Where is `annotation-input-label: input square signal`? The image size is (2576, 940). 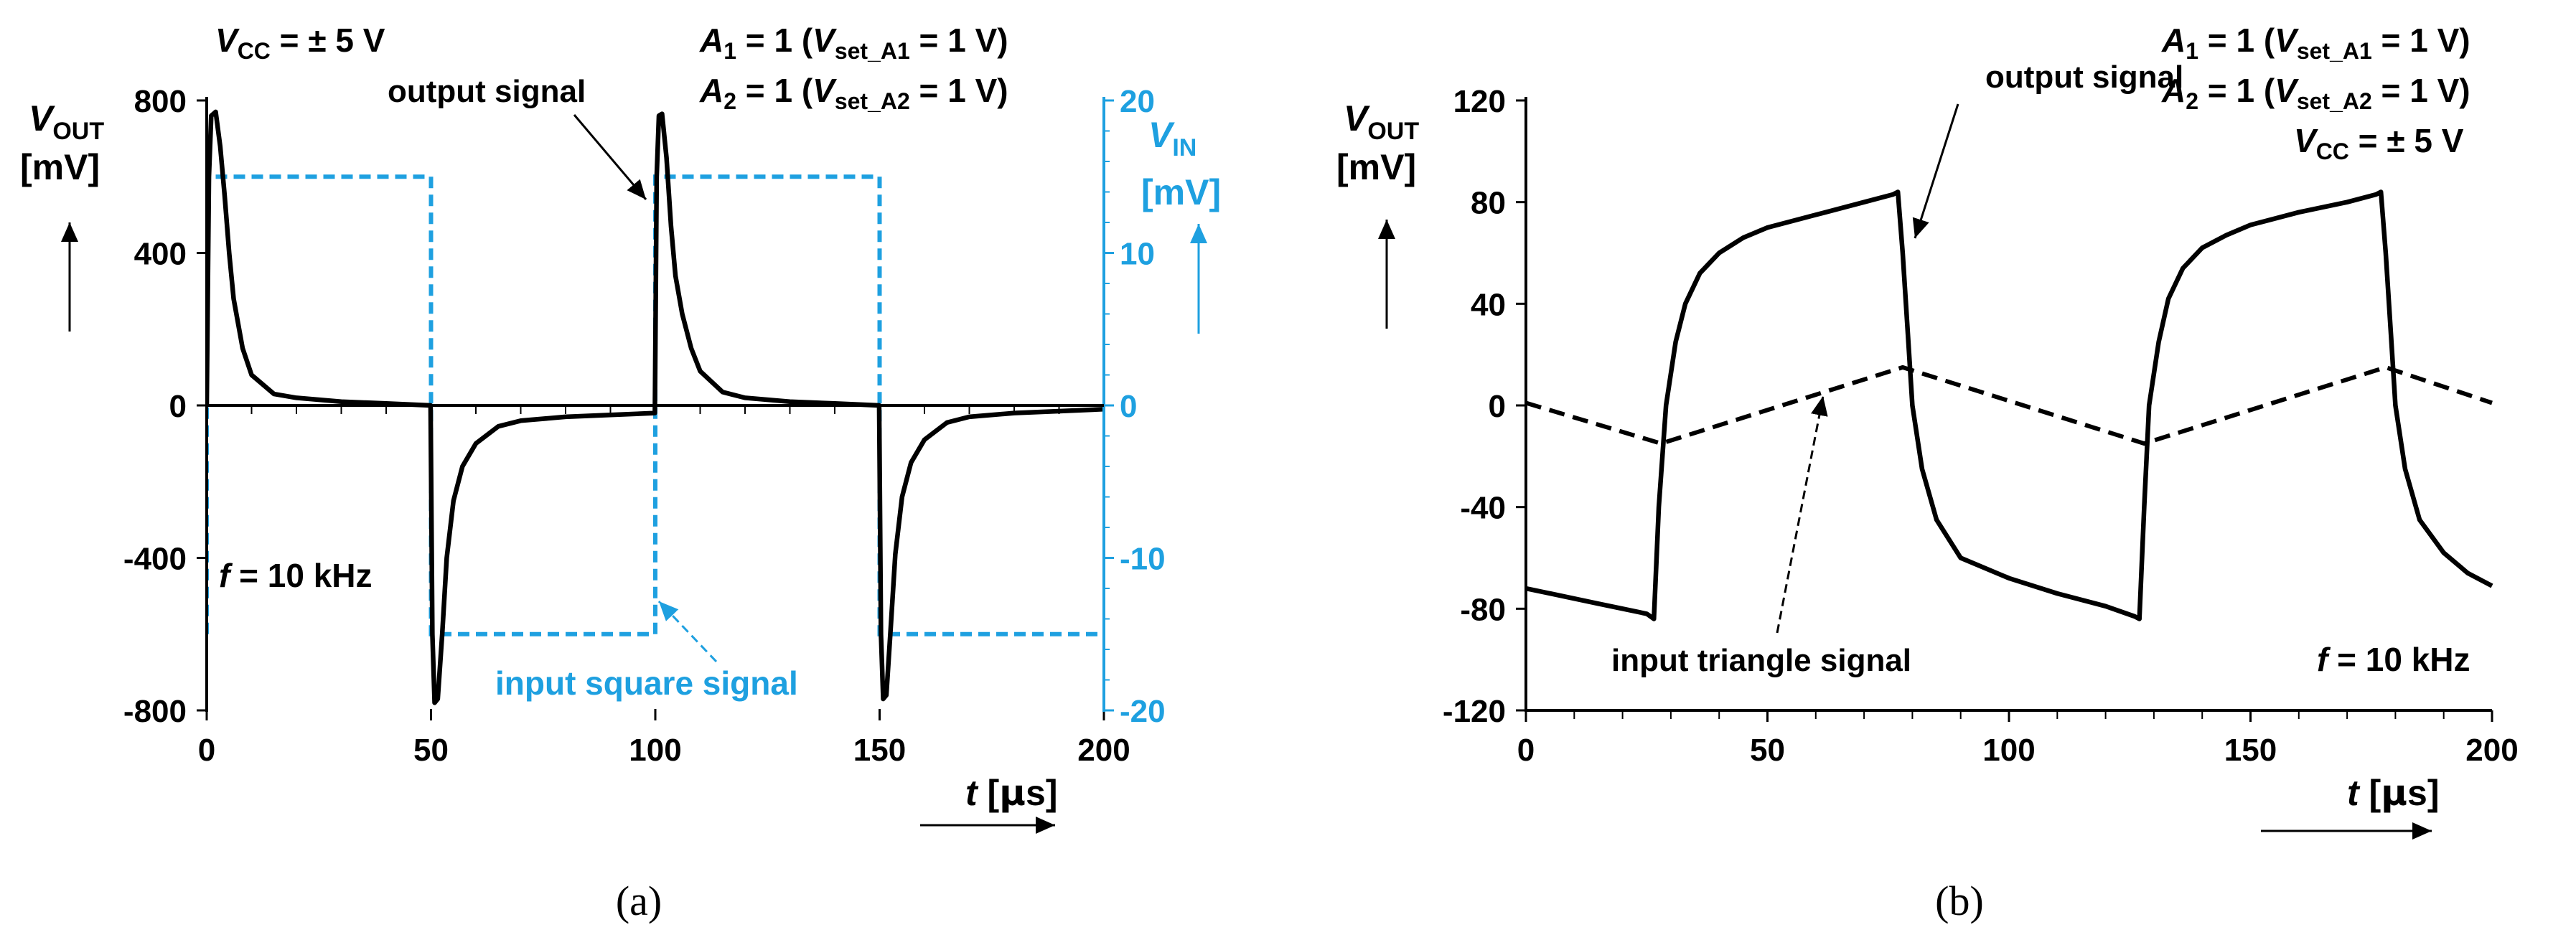 annotation-input-label: input square signal is located at coordinates (647, 683).